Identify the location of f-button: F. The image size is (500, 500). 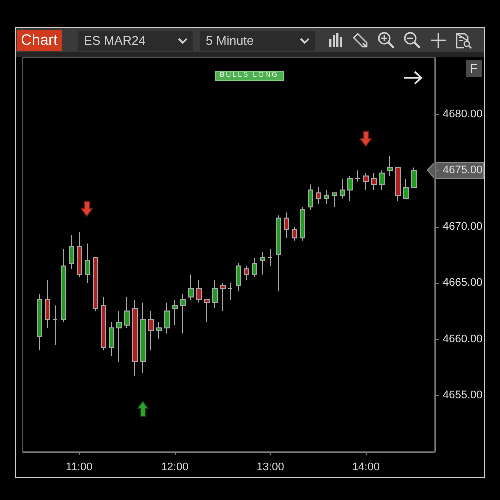
(474, 68).